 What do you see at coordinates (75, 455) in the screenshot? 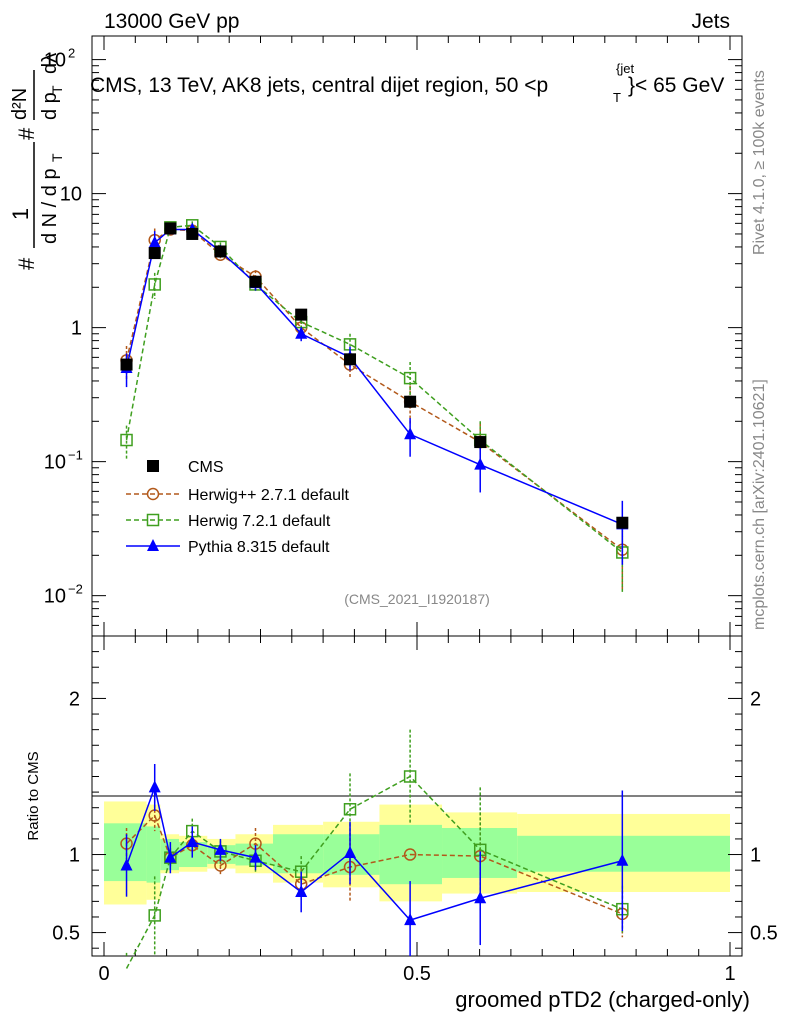
I see `y-tick-exponent: −1` at bounding box center [75, 455].